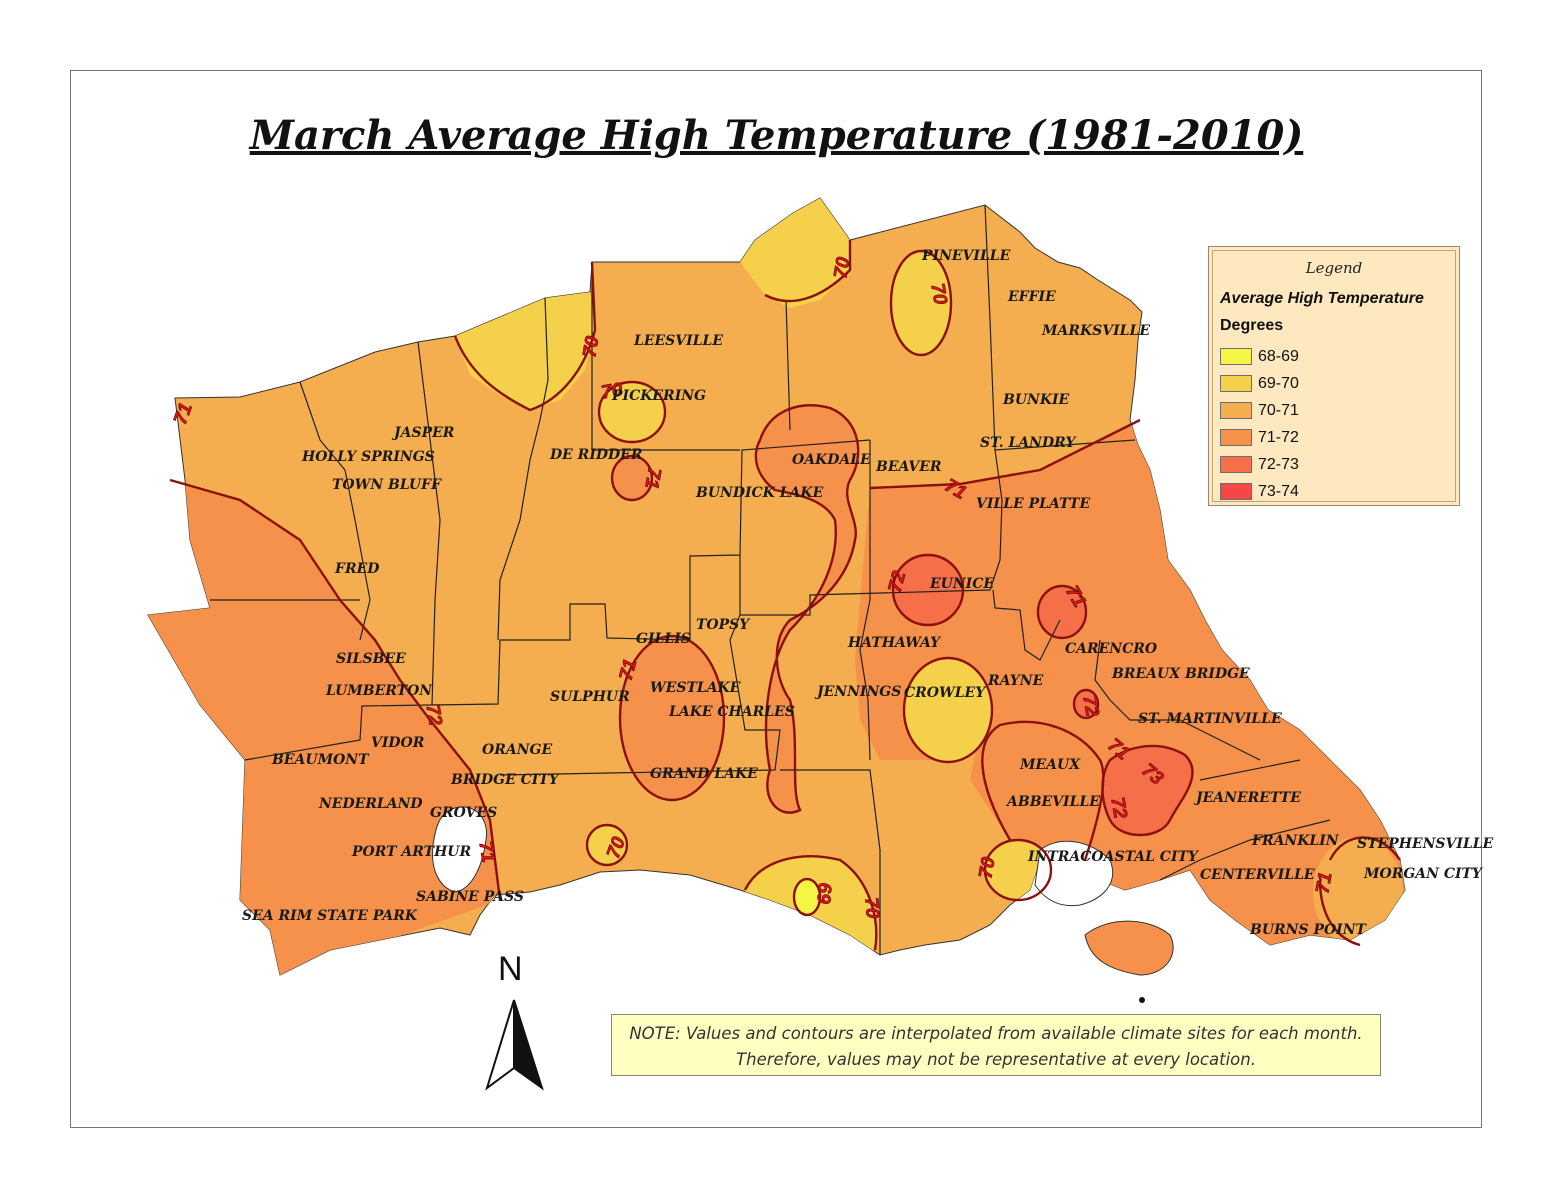 This screenshot has width=1553, height=1200. Describe the element at coordinates (961, 584) in the screenshot. I see `place-label: EUNICE` at that location.